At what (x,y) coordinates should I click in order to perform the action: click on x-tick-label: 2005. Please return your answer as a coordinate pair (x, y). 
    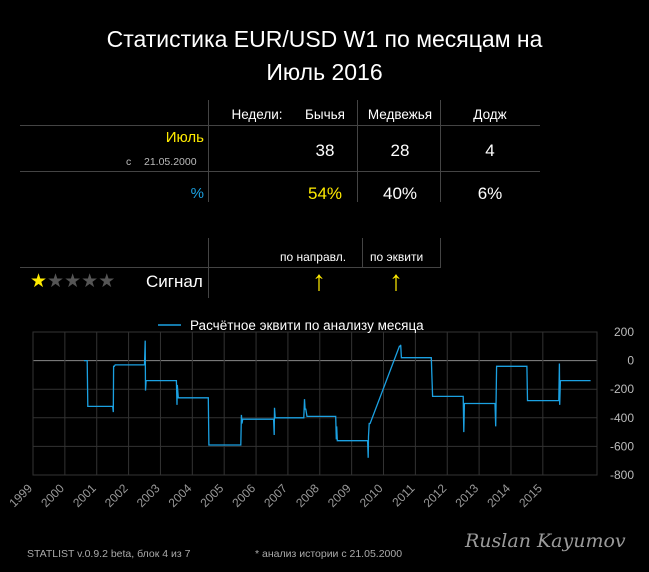
    Looking at the image, I should click on (212, 495).